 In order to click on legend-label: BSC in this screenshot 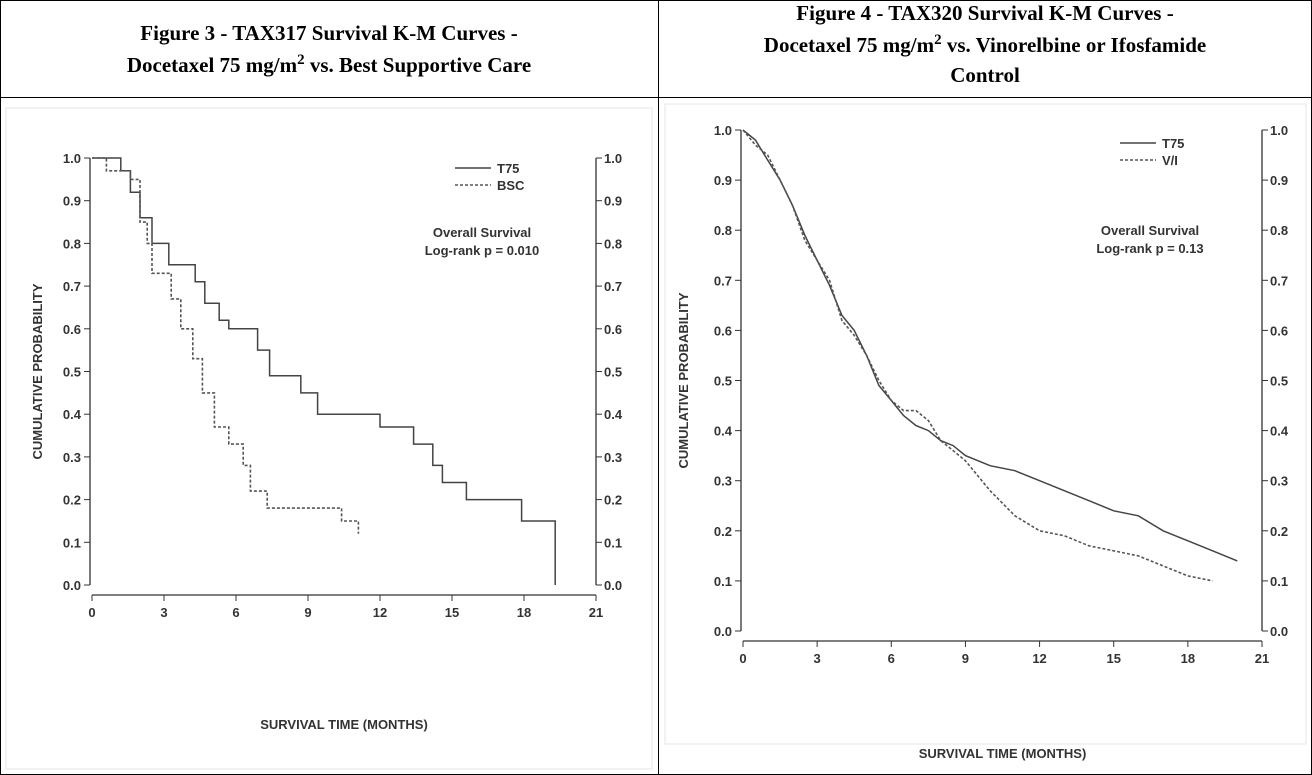, I will do `click(511, 185)`.